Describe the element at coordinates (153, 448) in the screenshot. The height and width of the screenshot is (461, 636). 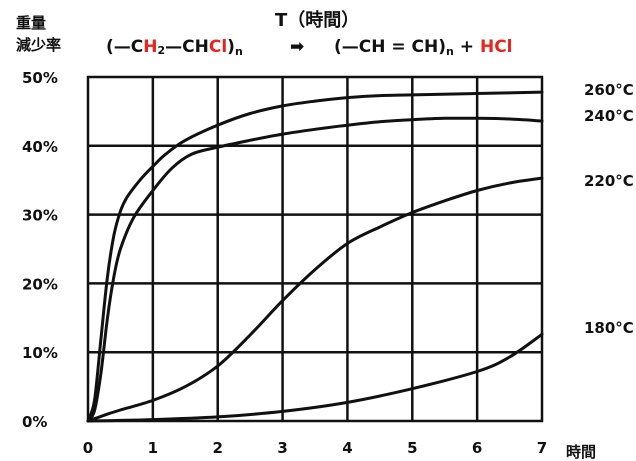
I see `x-tick-label: 1` at that location.